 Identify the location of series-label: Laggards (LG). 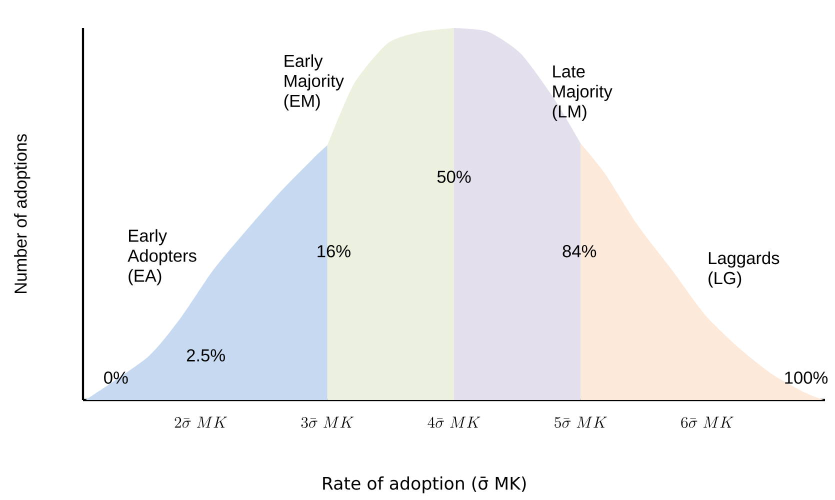
(744, 269).